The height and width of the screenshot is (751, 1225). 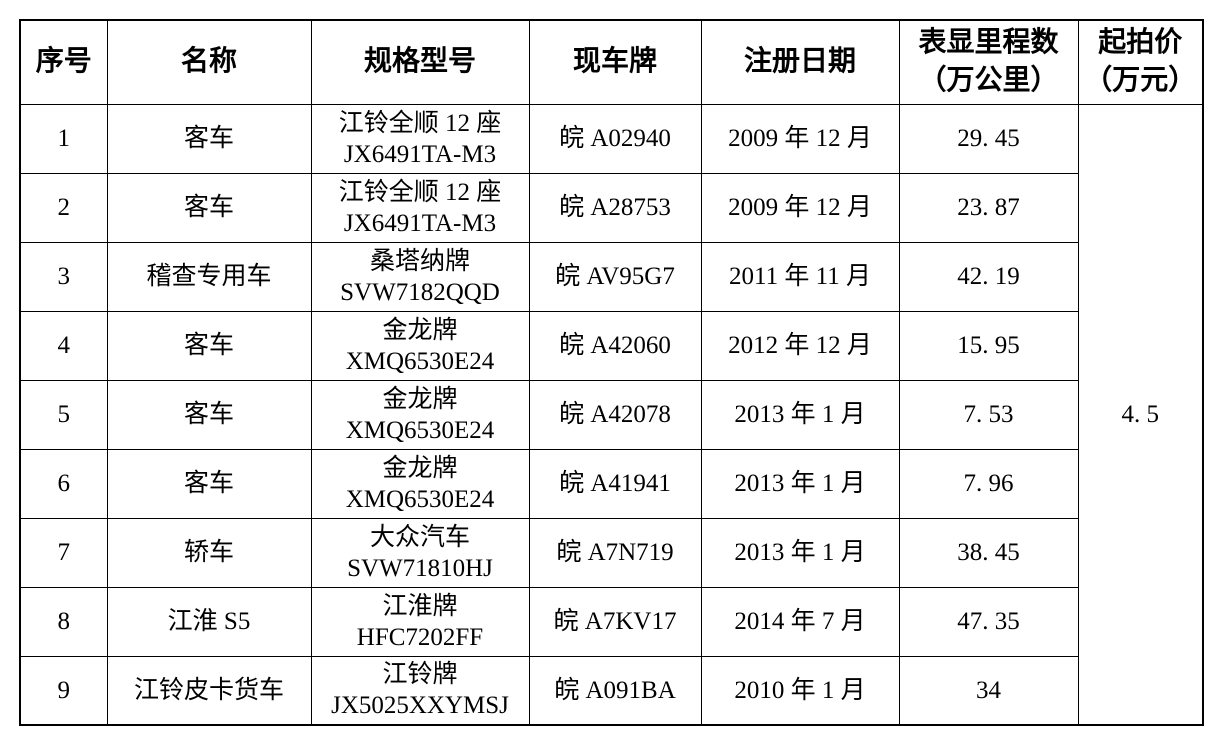 What do you see at coordinates (209, 621) in the screenshot?
I see `cell-name: 江淮 S5` at bounding box center [209, 621].